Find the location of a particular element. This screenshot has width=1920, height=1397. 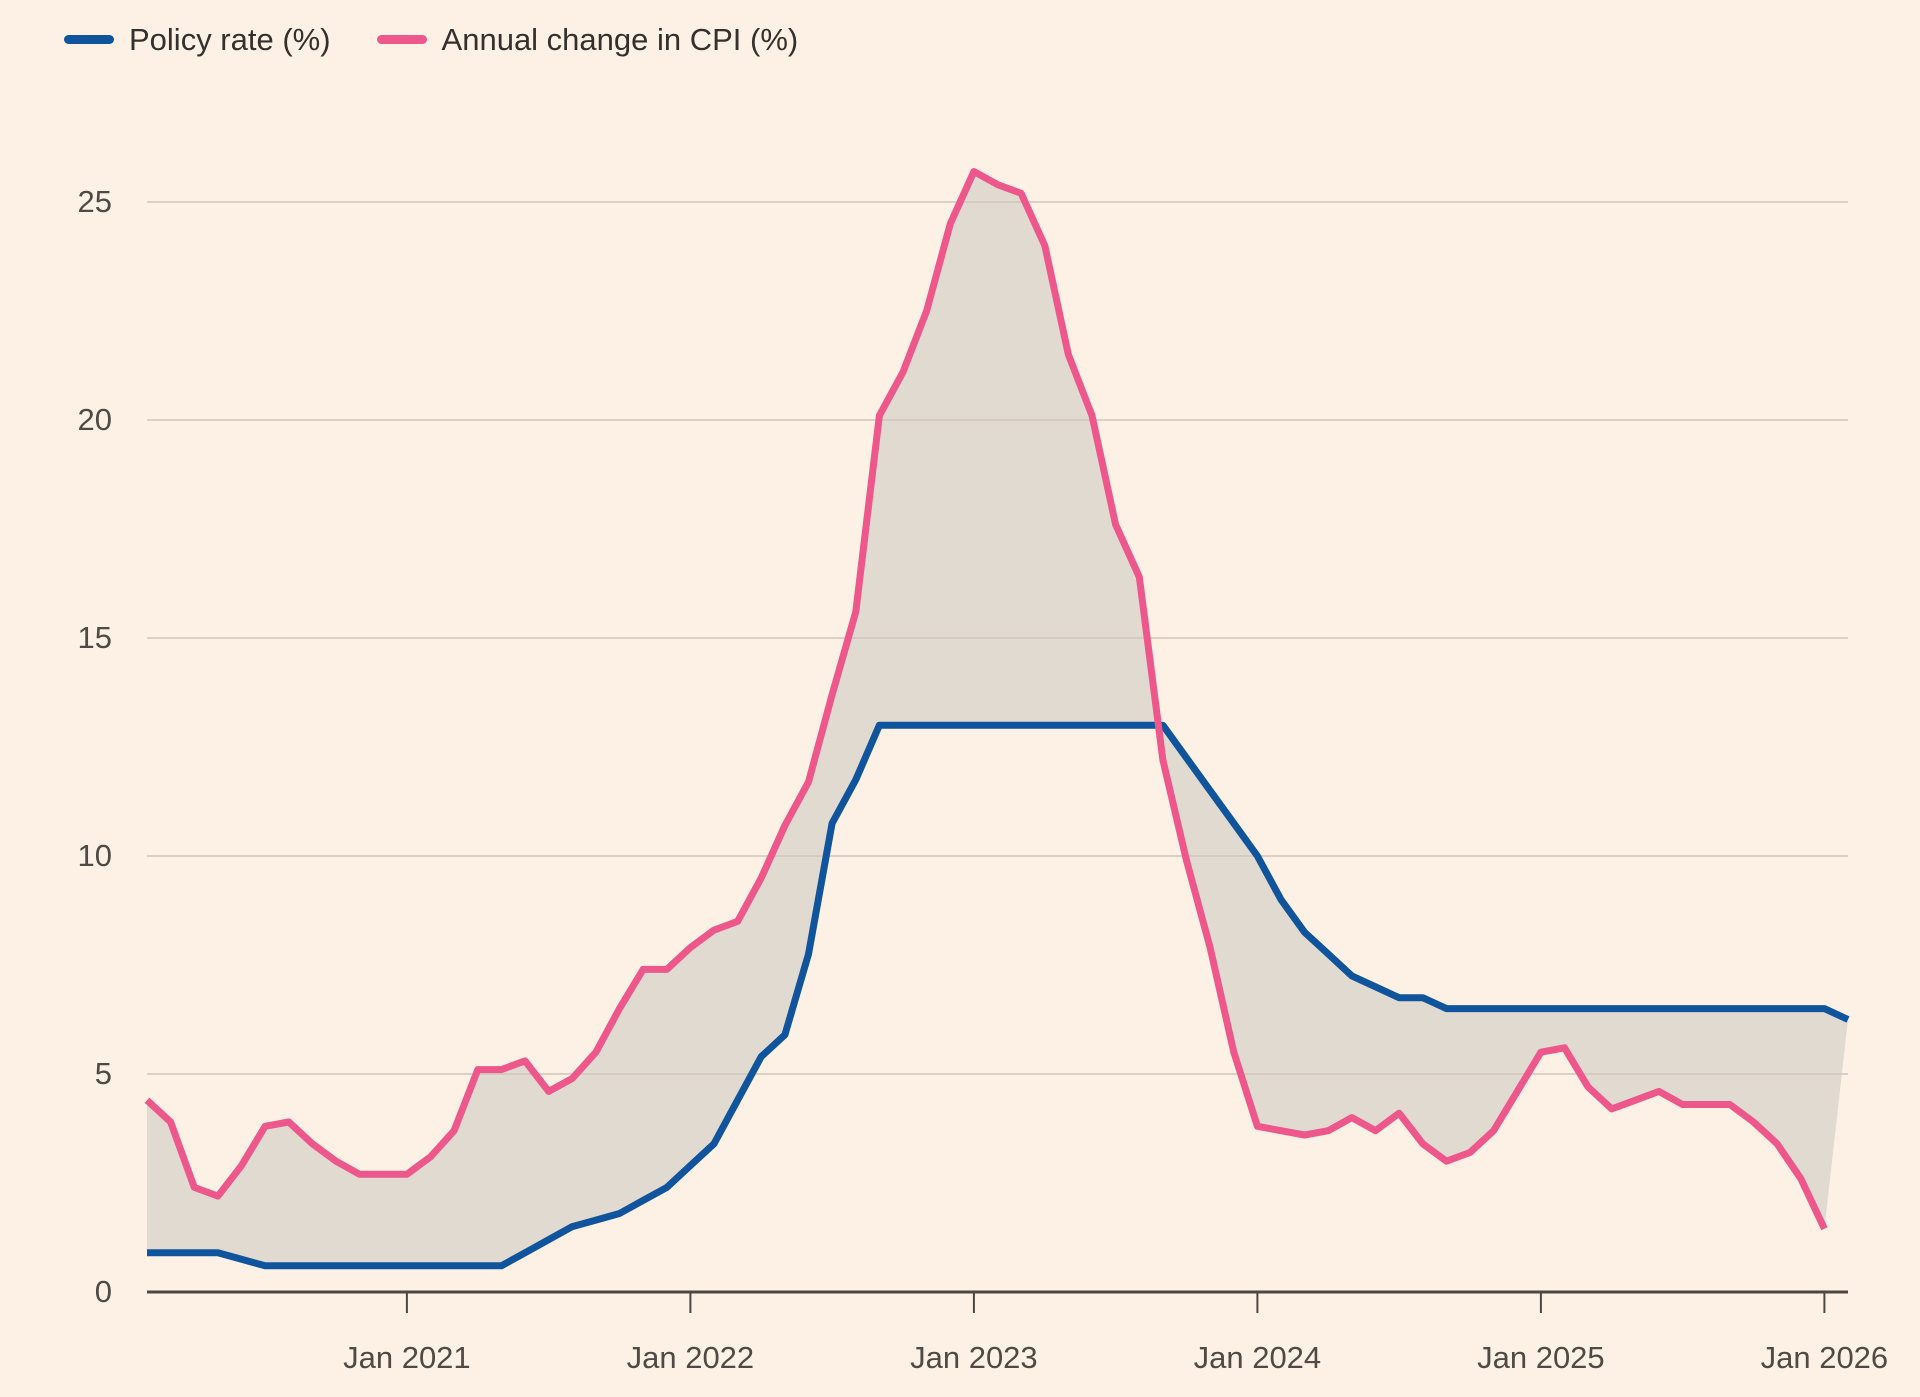

legend-label-cpi: Annual change in CPI (%) is located at coordinates (620, 39).